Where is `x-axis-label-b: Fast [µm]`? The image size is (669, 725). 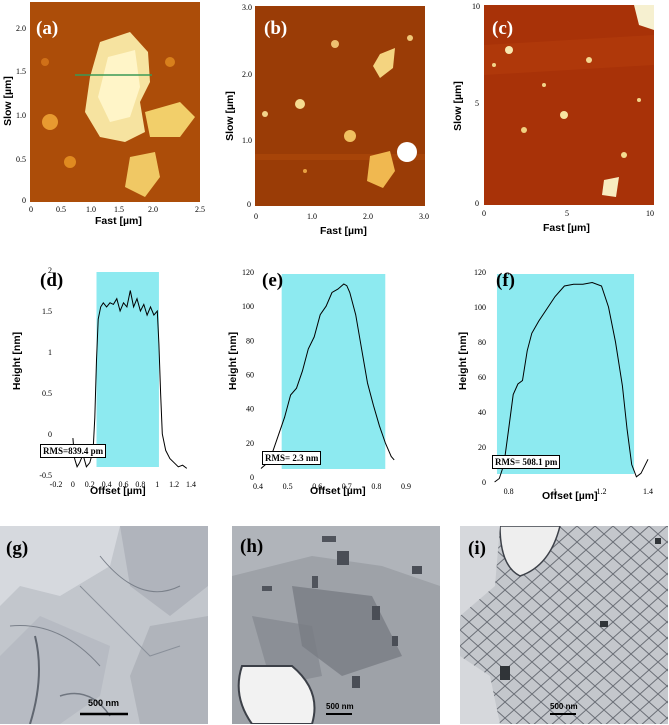 x-axis-label-b: Fast [µm] is located at coordinates (343, 231).